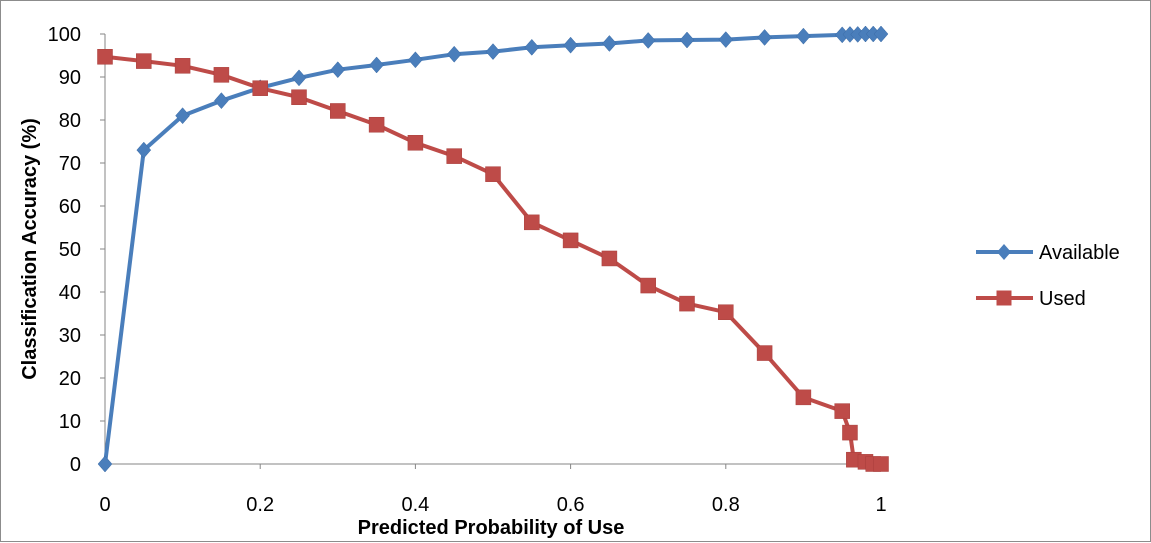 The image size is (1151, 543). I want to click on y-tick-label: 100, so click(64, 35).